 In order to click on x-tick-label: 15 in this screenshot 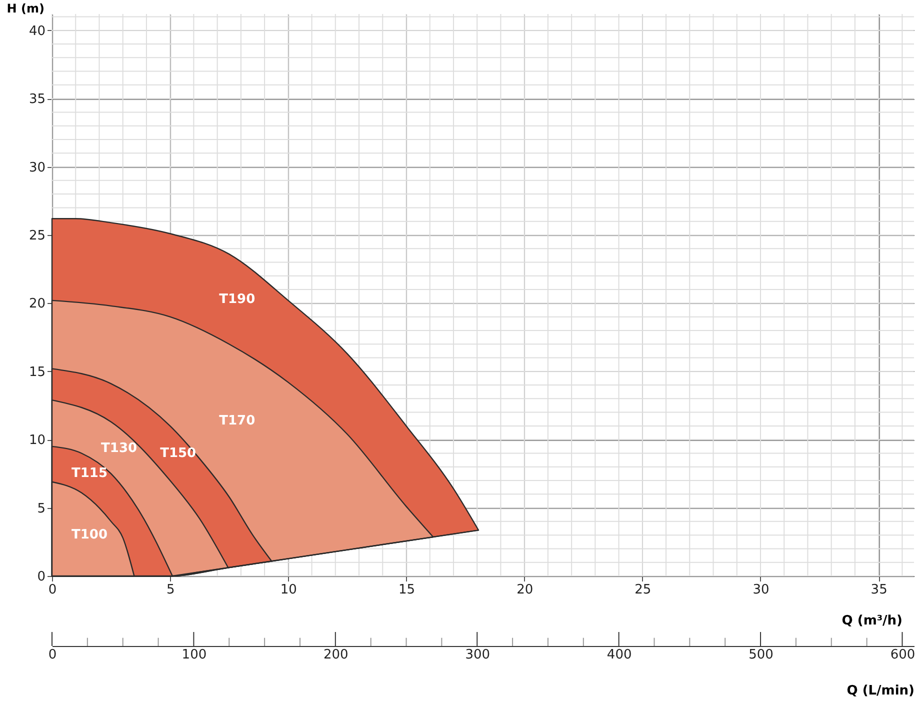, I will do `click(407, 590)`.